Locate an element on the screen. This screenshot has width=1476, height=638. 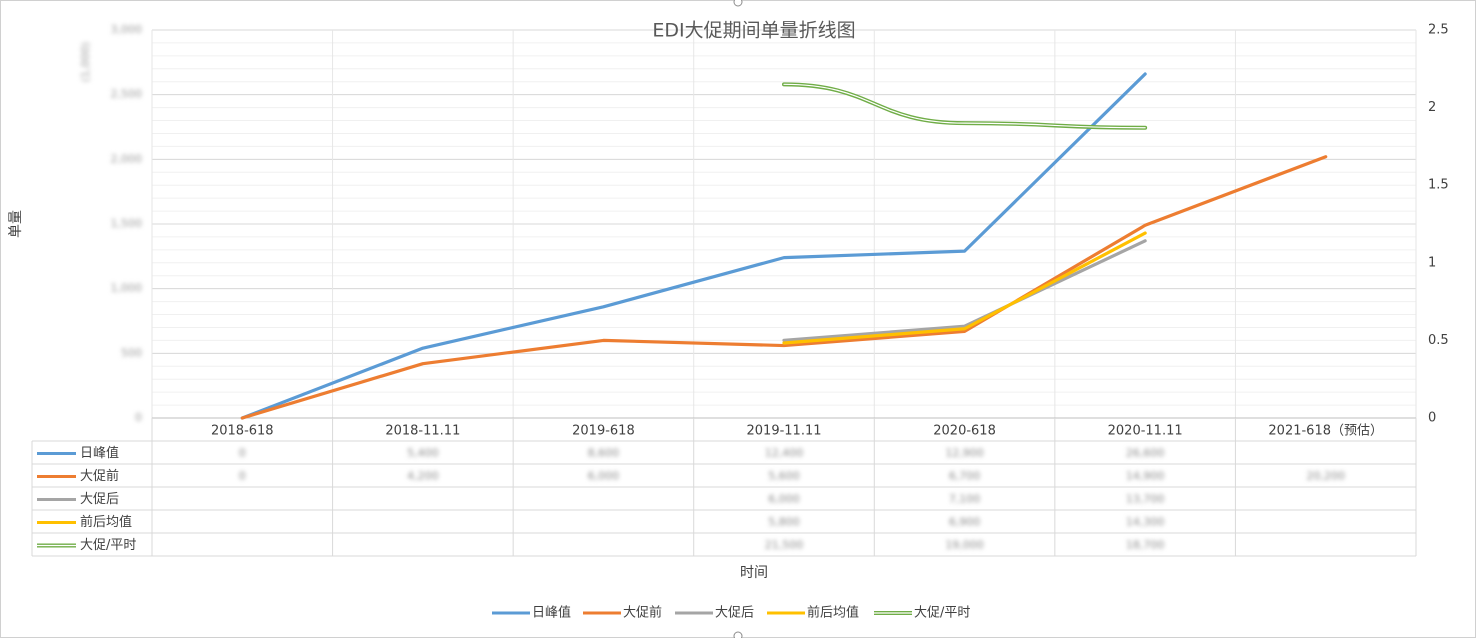
right-tick-label: 1 is located at coordinates (1432, 262).